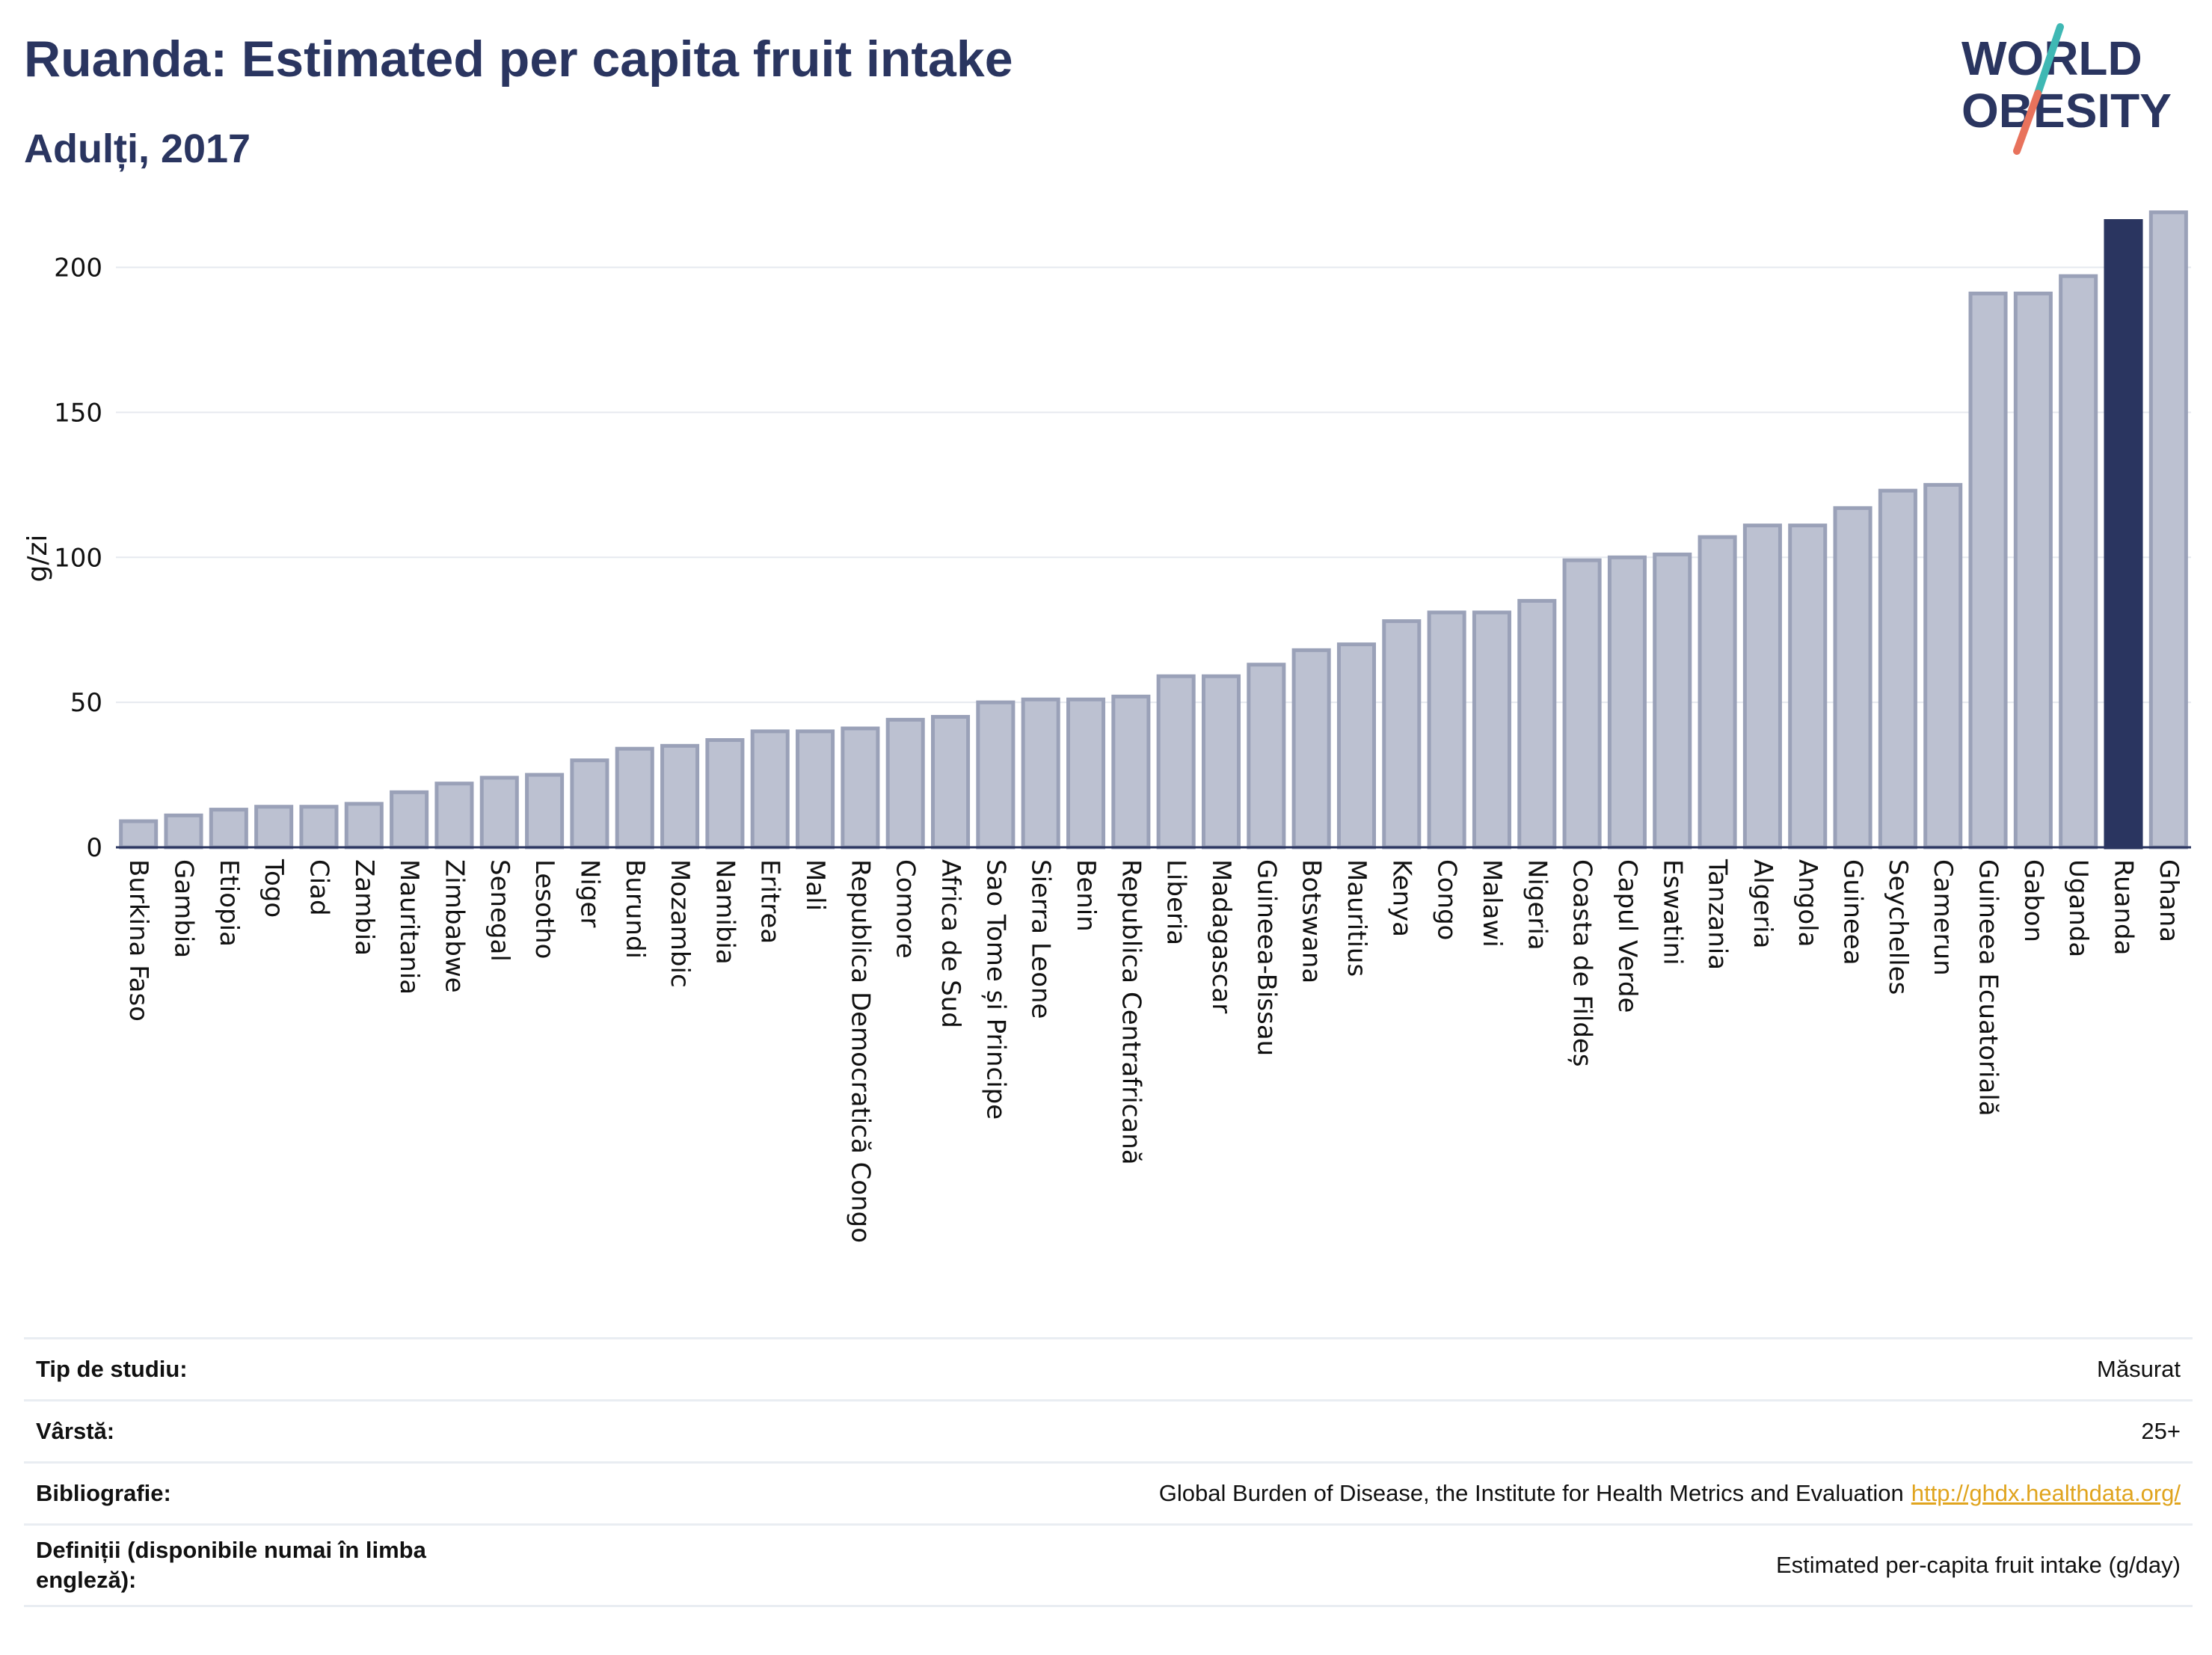 The width and height of the screenshot is (2212, 1655). What do you see at coordinates (1266, 957) in the screenshot?
I see `x-tick-label: Guineea-Bissau` at bounding box center [1266, 957].